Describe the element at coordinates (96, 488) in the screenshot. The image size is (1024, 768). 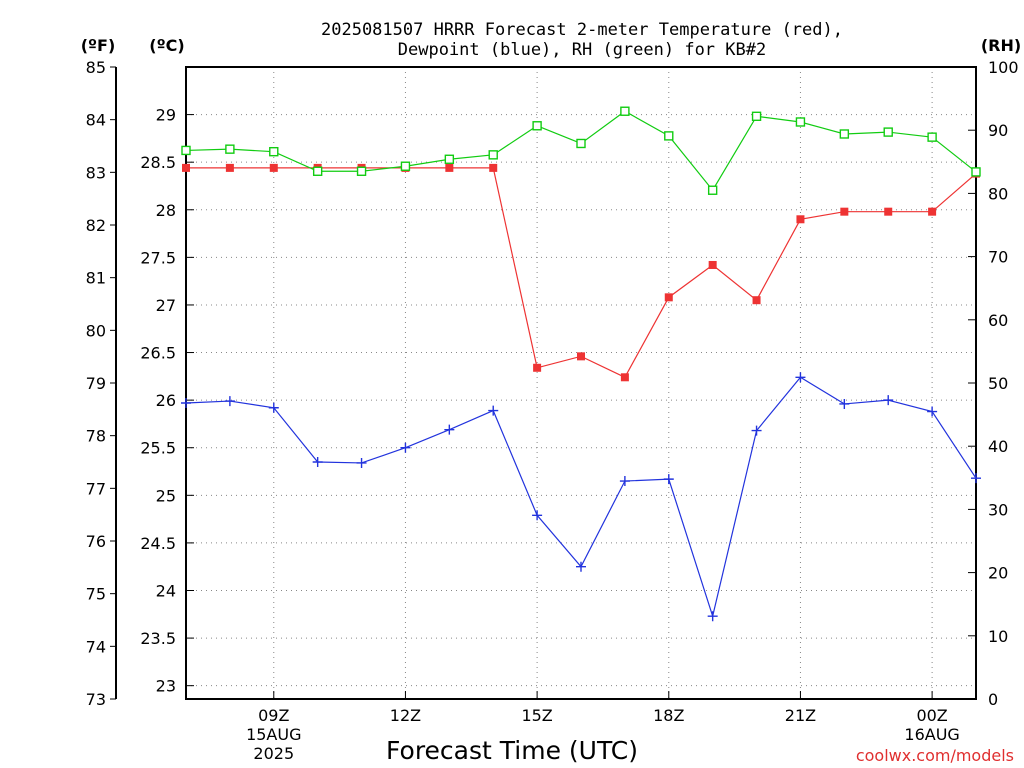
I see `fahrenheit-tick-label: 77` at that location.